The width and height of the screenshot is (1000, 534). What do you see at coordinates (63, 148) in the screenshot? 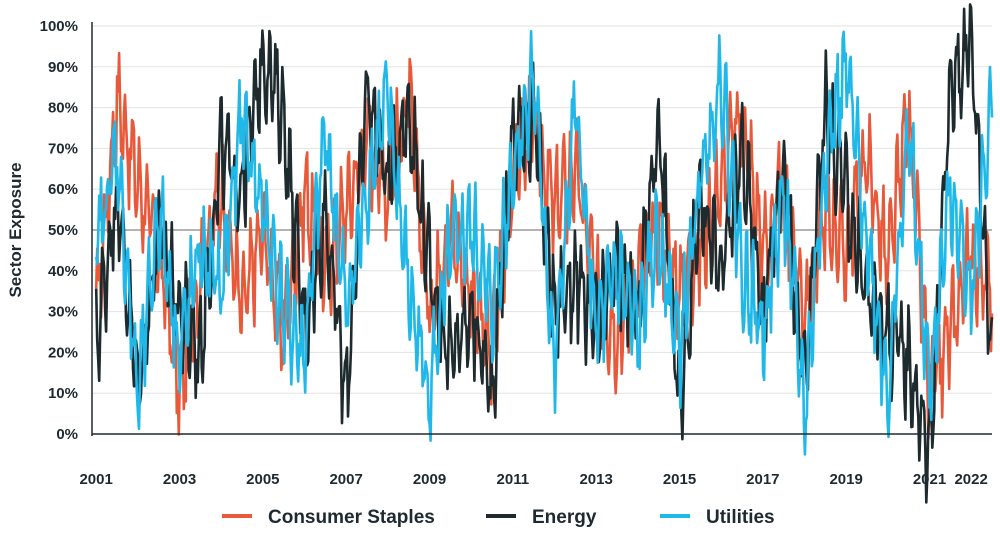
I see `y-tick-label: 70%` at bounding box center [63, 148].